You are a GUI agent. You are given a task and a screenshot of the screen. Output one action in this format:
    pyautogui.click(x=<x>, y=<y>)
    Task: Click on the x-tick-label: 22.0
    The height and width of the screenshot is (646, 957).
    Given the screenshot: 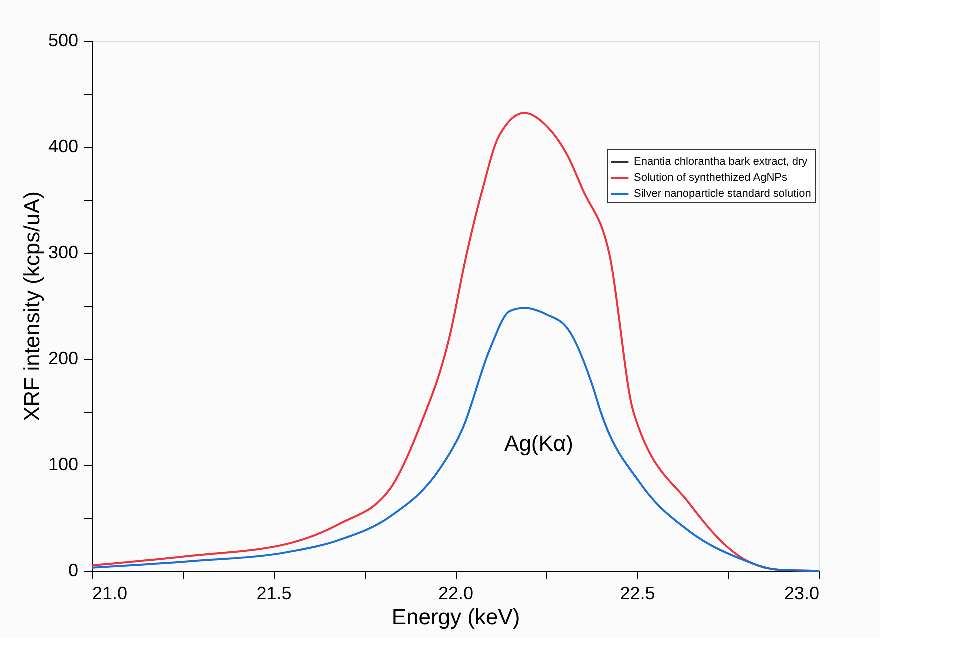 What is the action you would take?
    pyautogui.click(x=456, y=594)
    